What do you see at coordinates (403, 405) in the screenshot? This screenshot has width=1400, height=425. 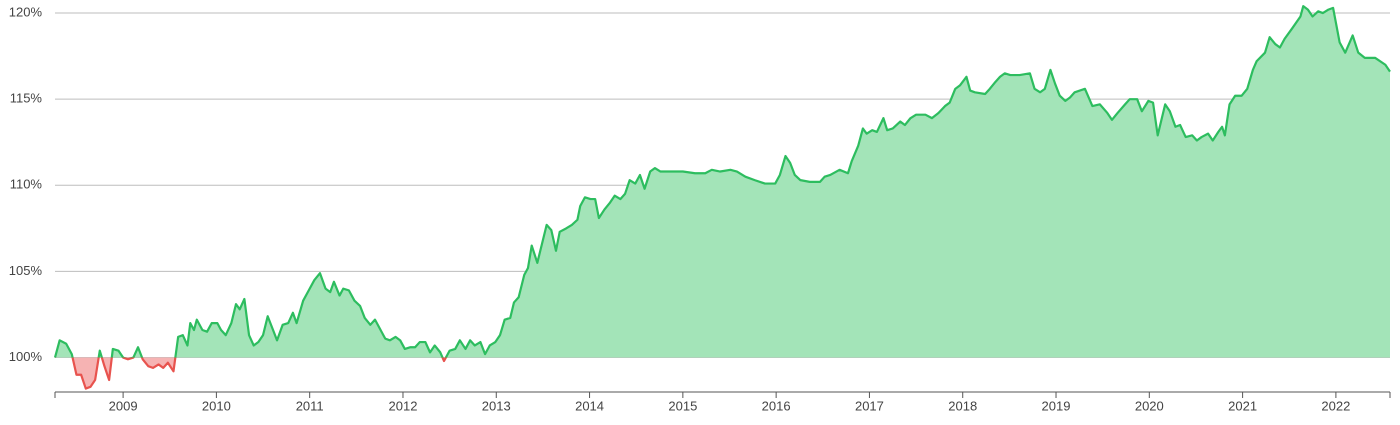 I see `x-tick-label: 2012` at bounding box center [403, 405].